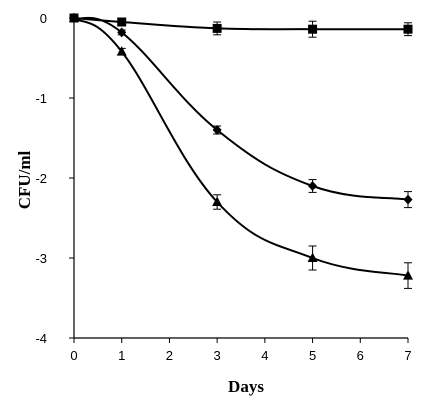 This screenshot has height=399, width=424. I want to click on y-tick-label: -4, so click(41, 338).